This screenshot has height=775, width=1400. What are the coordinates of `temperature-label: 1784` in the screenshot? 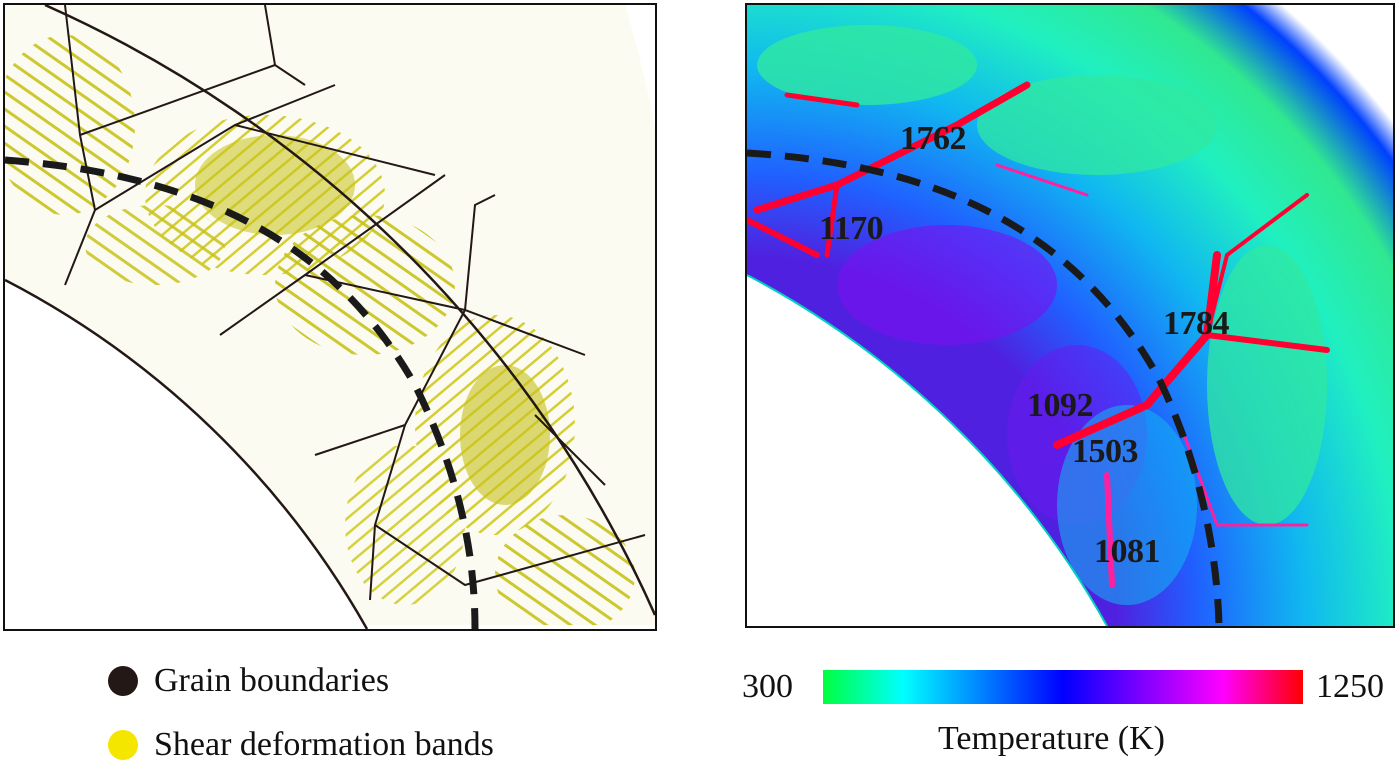 It's located at (1196, 323).